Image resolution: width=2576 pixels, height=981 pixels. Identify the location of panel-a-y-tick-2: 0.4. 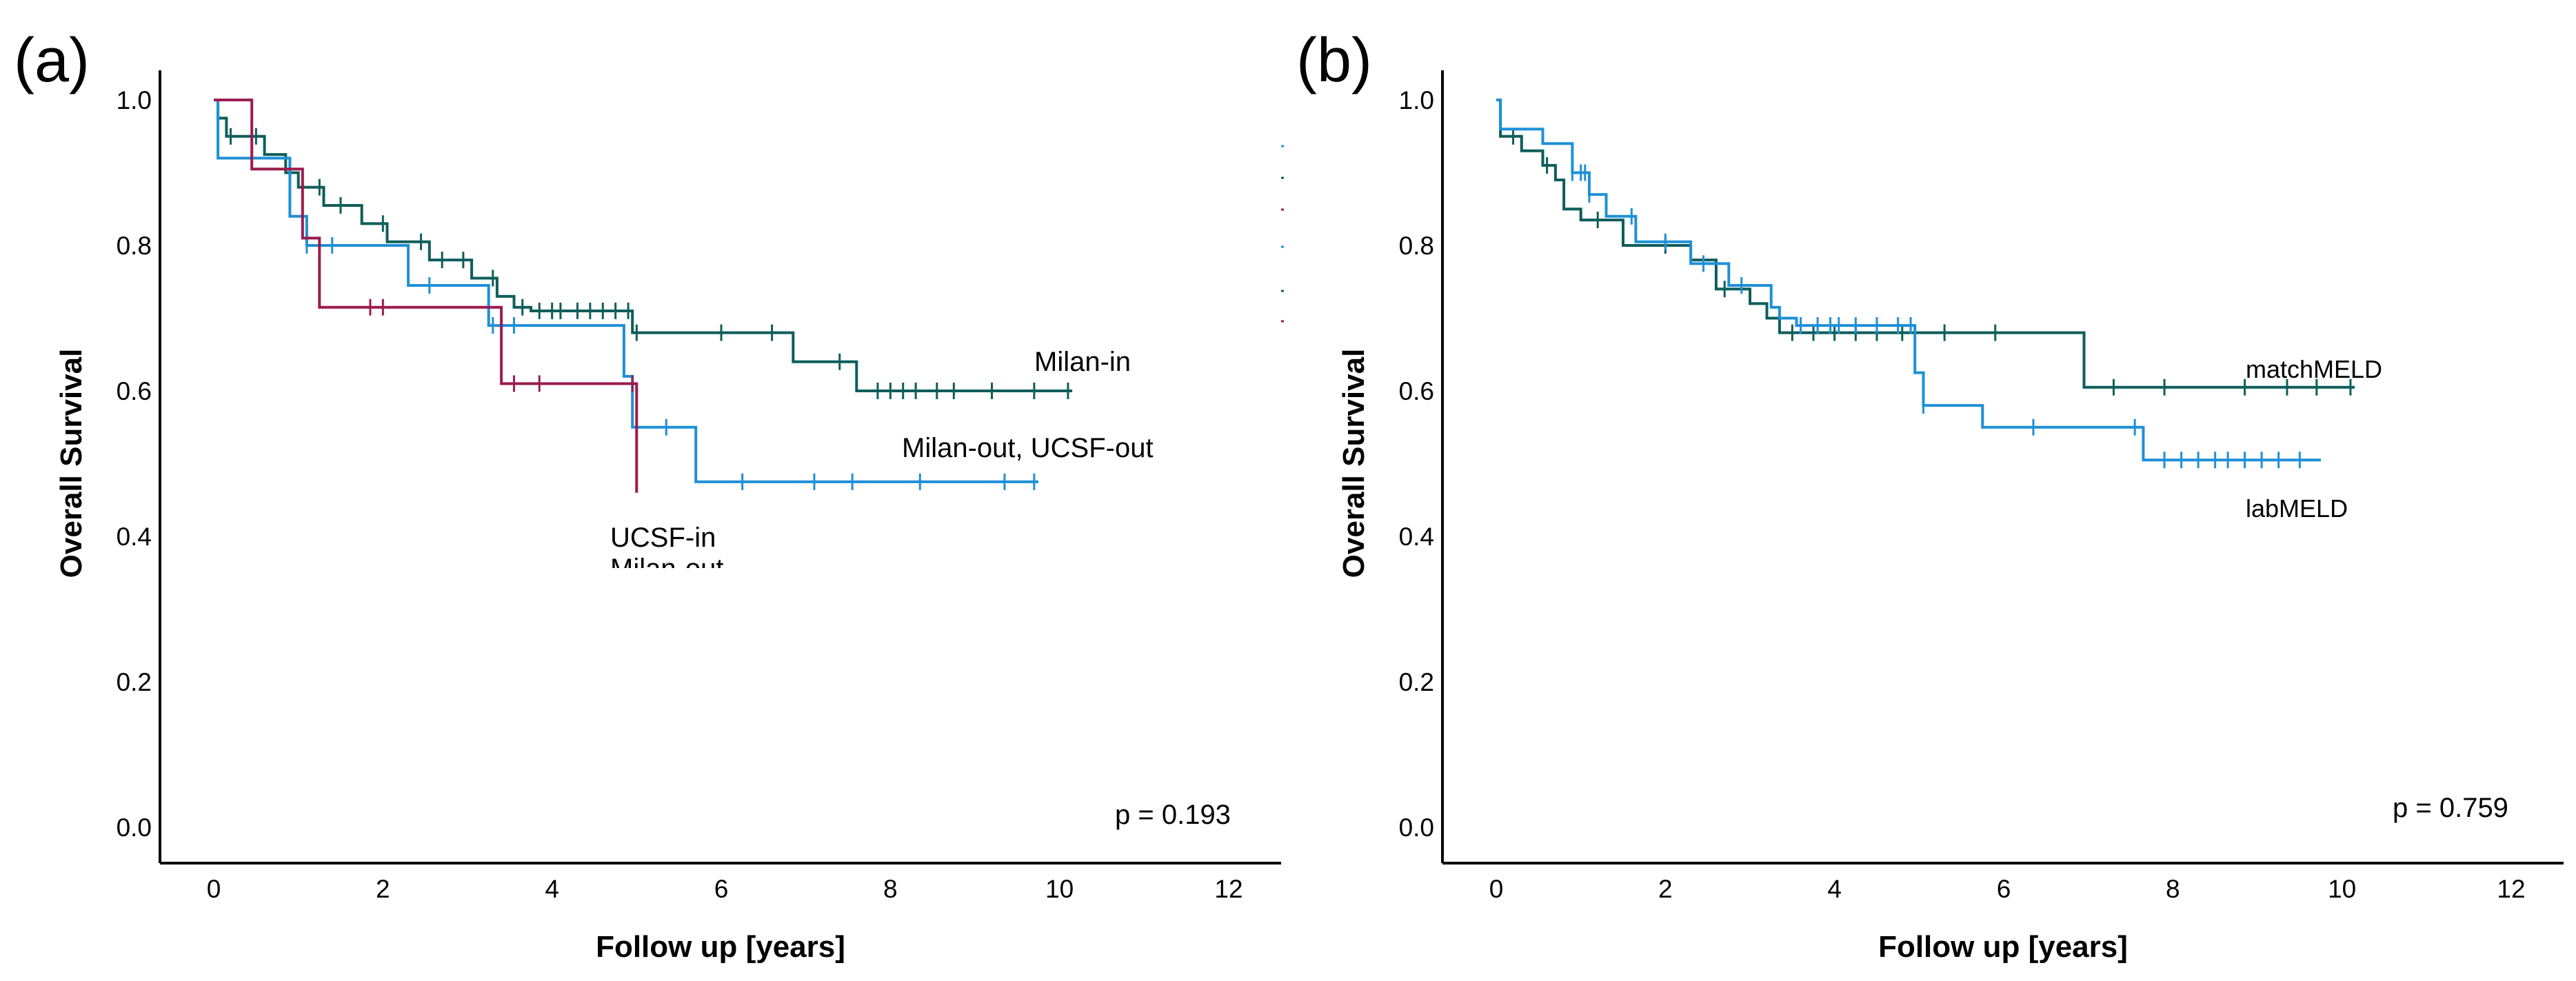
(134, 537).